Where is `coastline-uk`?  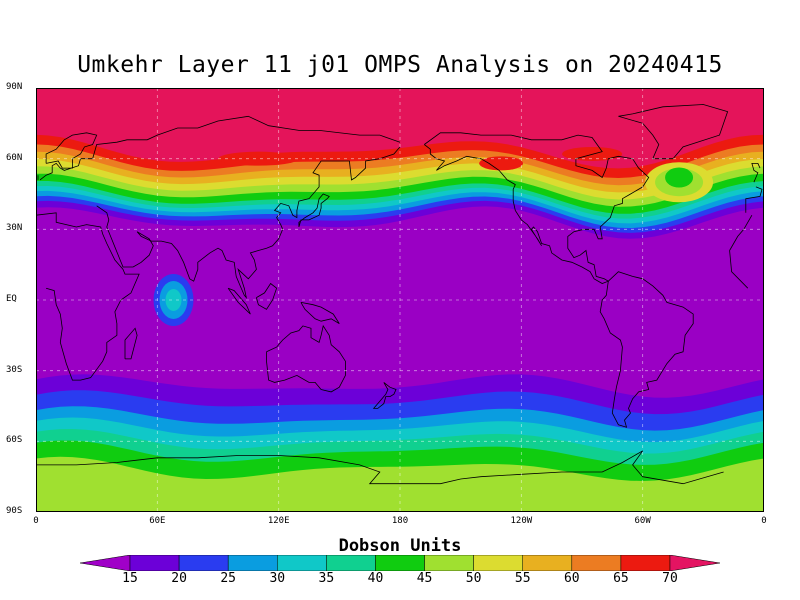 coastline-uk is located at coordinates (756, 173).